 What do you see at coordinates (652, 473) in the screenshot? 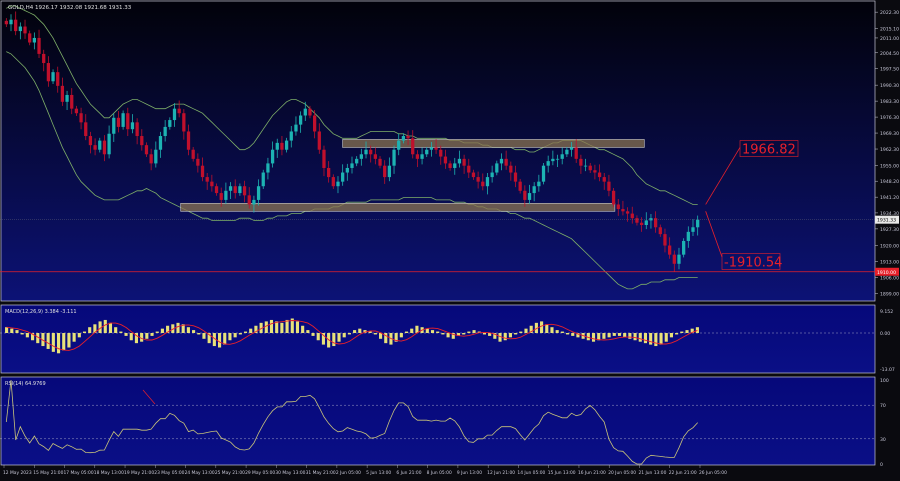
I see `time-tick-label: 21 Jun 13:00` at bounding box center [652, 473].